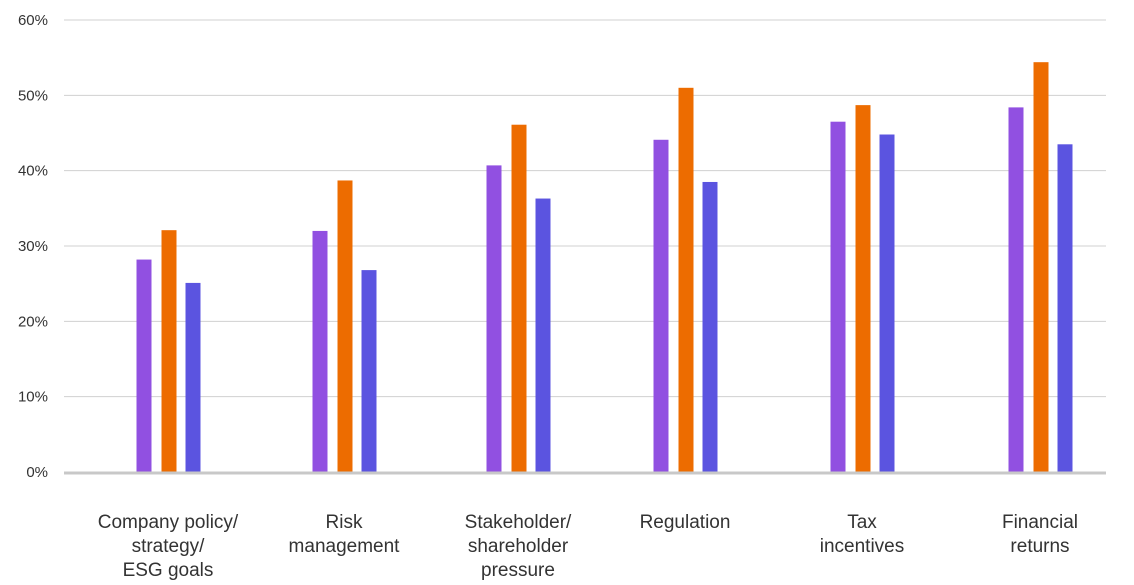  What do you see at coordinates (33, 397) in the screenshot?
I see `y-tick-label: 10%` at bounding box center [33, 397].